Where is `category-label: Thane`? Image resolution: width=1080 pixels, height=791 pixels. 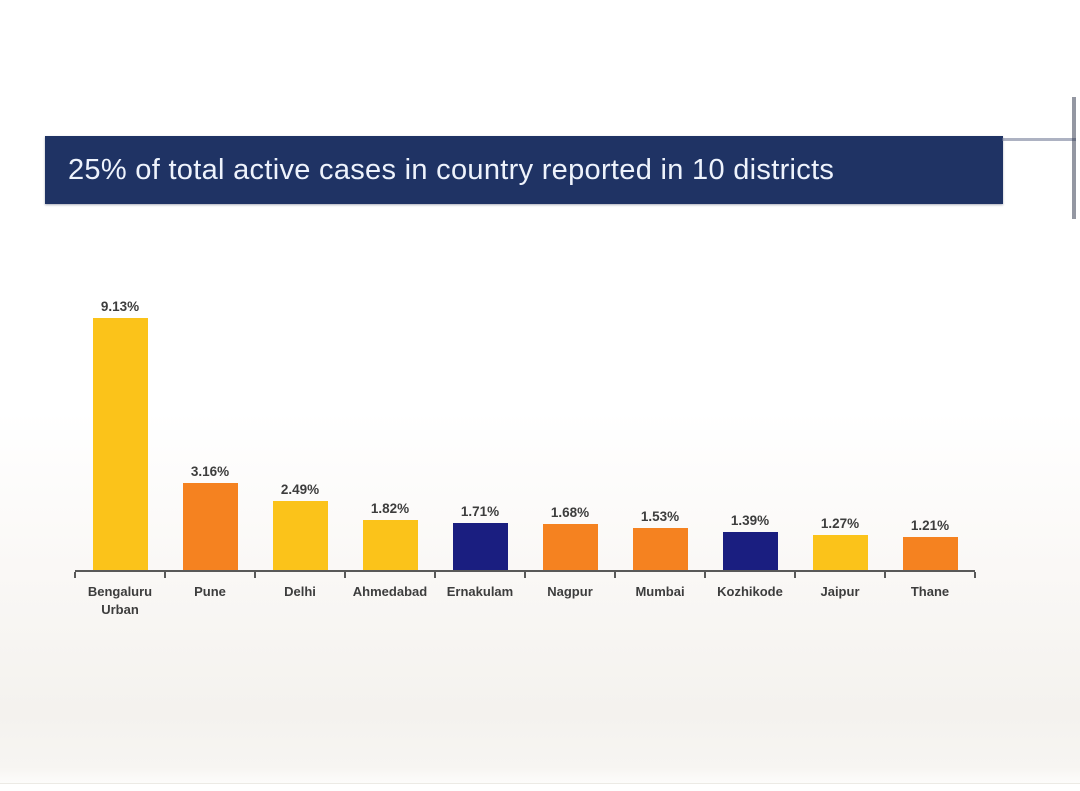
category-label: Thane is located at coordinates (930, 591).